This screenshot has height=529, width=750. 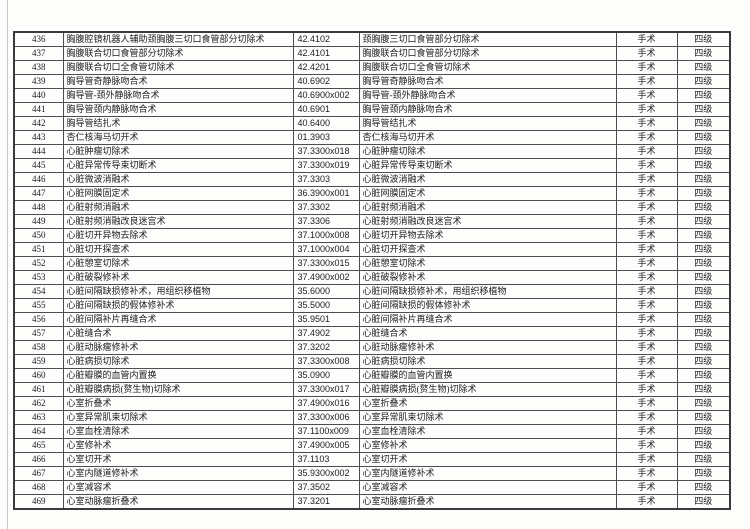 What do you see at coordinates (38, 165) in the screenshot?
I see `row-number-cell: 445` at bounding box center [38, 165].